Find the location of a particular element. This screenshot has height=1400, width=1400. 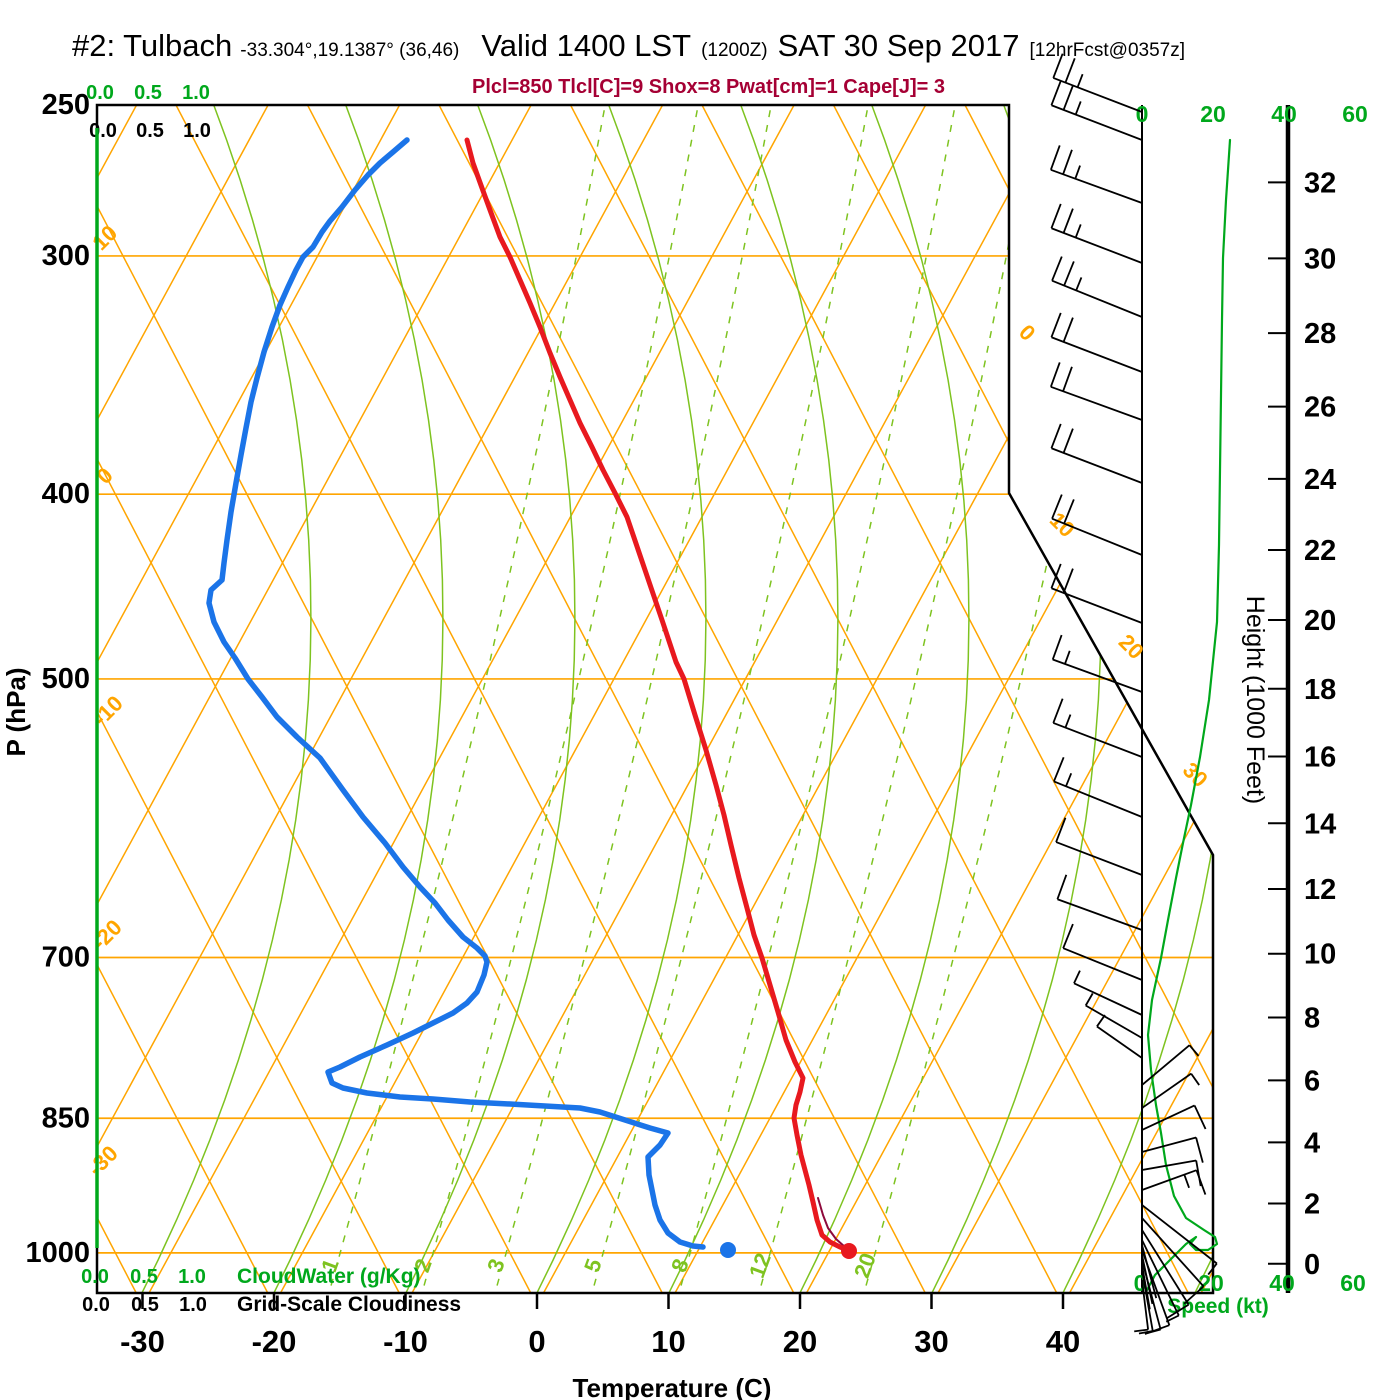

mixing-ratio-label: 5 is located at coordinates (593, 1265).